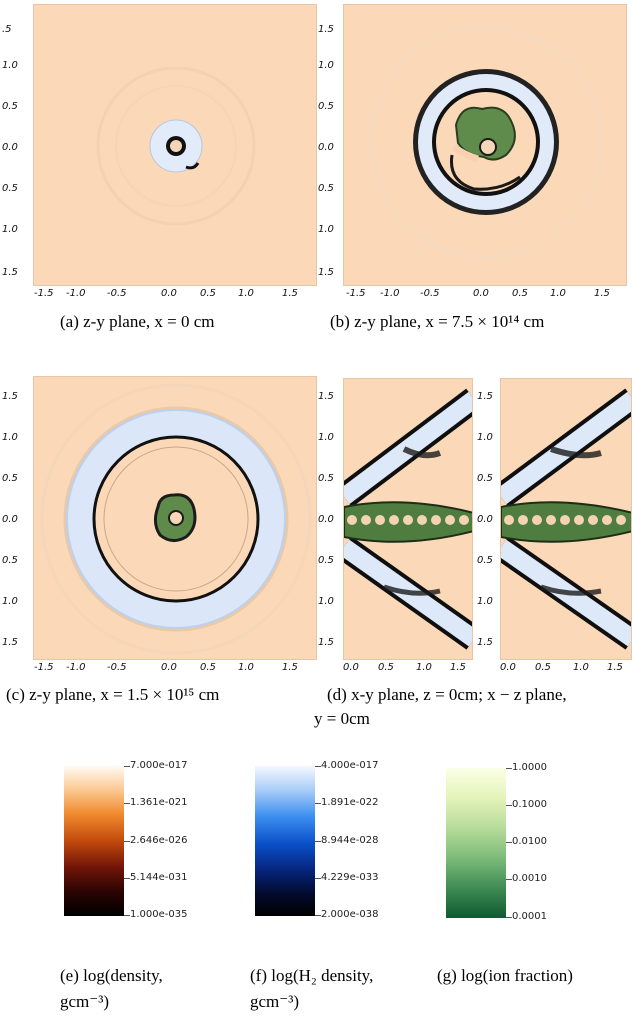  What do you see at coordinates (350, 914) in the screenshot?
I see `colorbar-label: 2.000e-038` at bounding box center [350, 914].